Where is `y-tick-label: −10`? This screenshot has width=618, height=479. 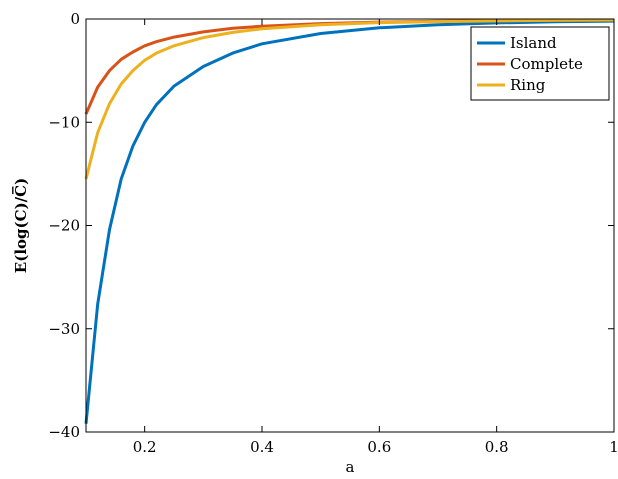 y-tick-label: −10 is located at coordinates (64, 122).